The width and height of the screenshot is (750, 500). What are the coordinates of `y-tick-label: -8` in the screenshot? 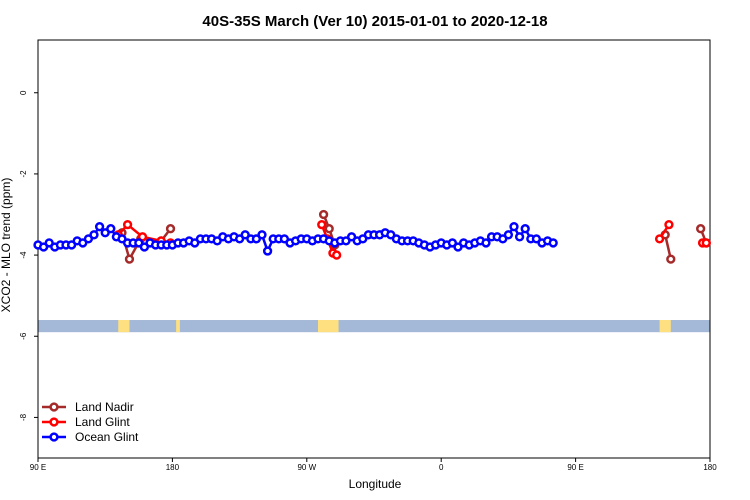 It's located at (23, 417).